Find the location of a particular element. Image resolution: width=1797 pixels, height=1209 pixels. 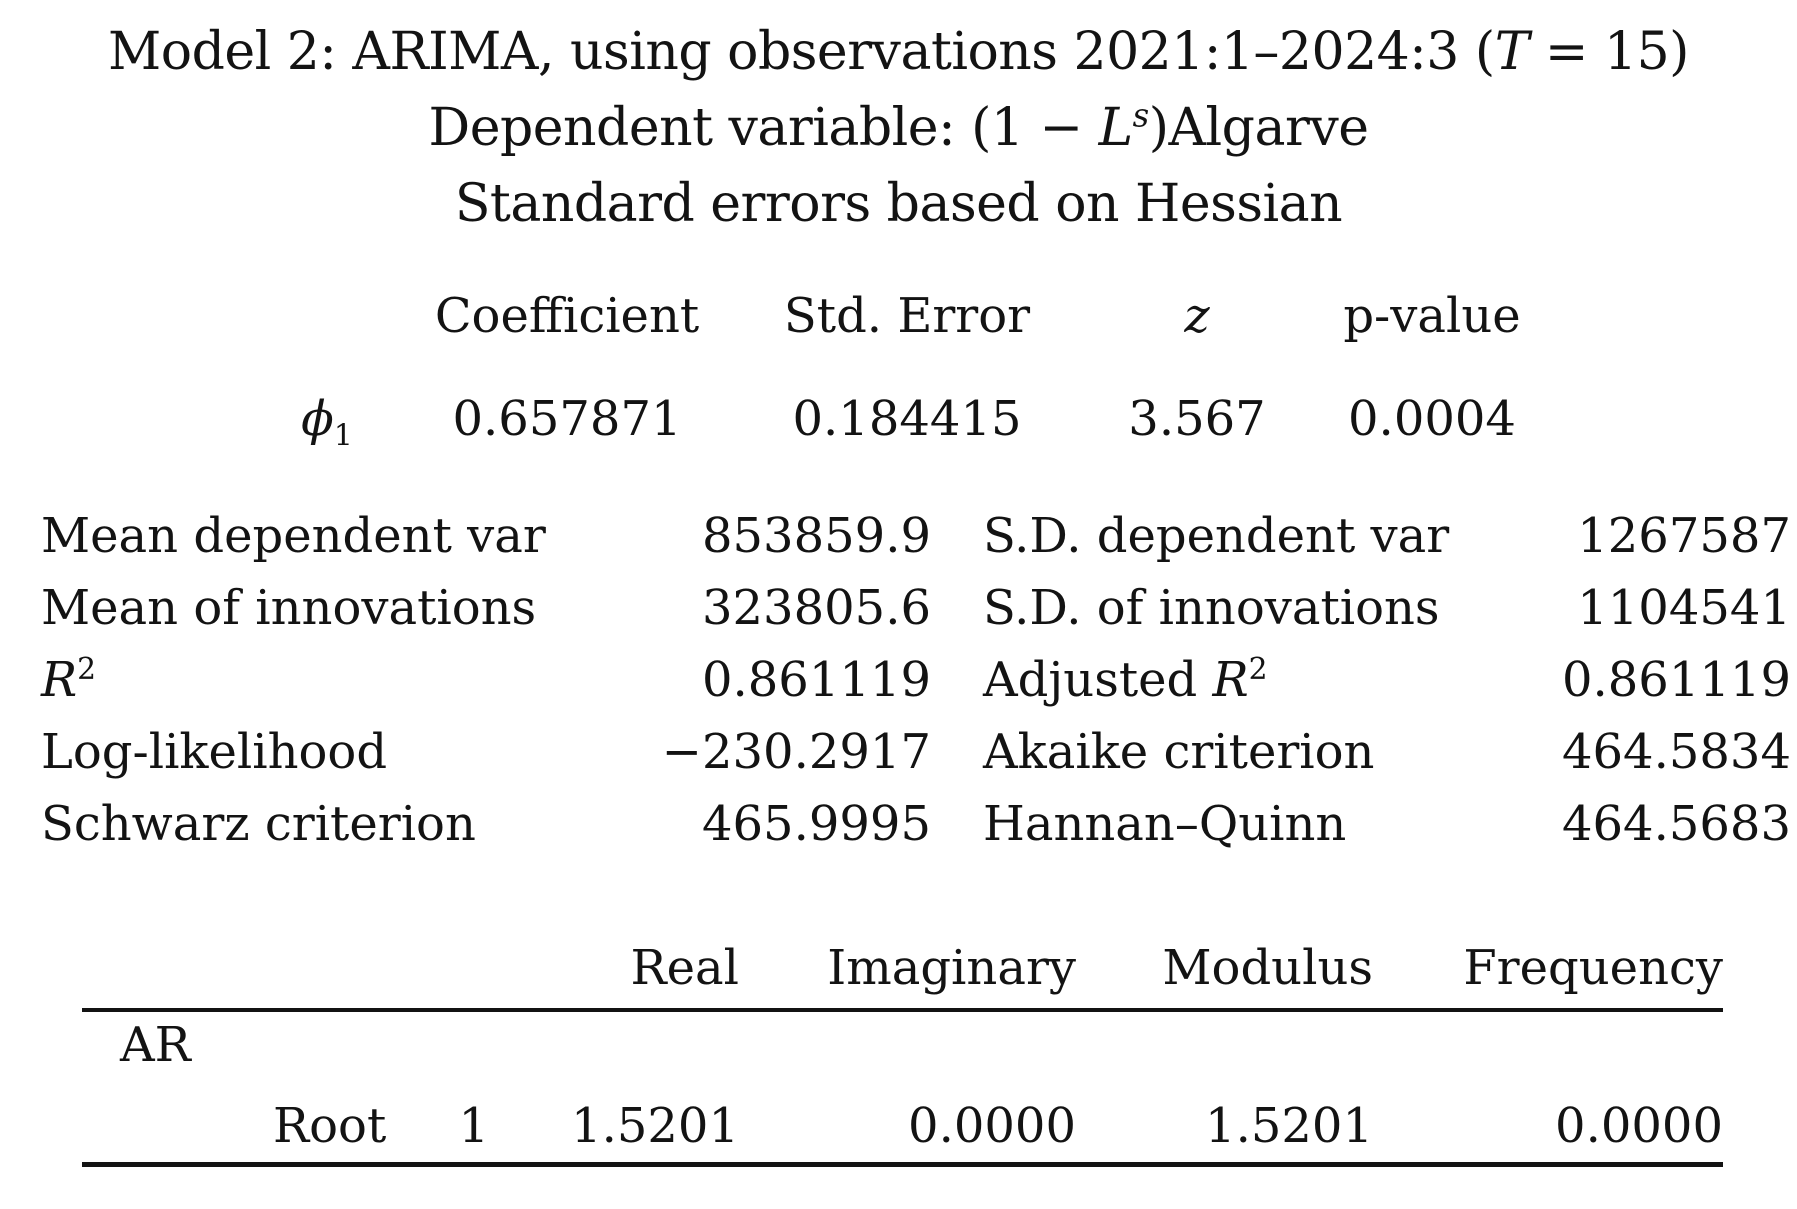

stat-label-left: Log-likelihood is located at coordinates (214, 752).